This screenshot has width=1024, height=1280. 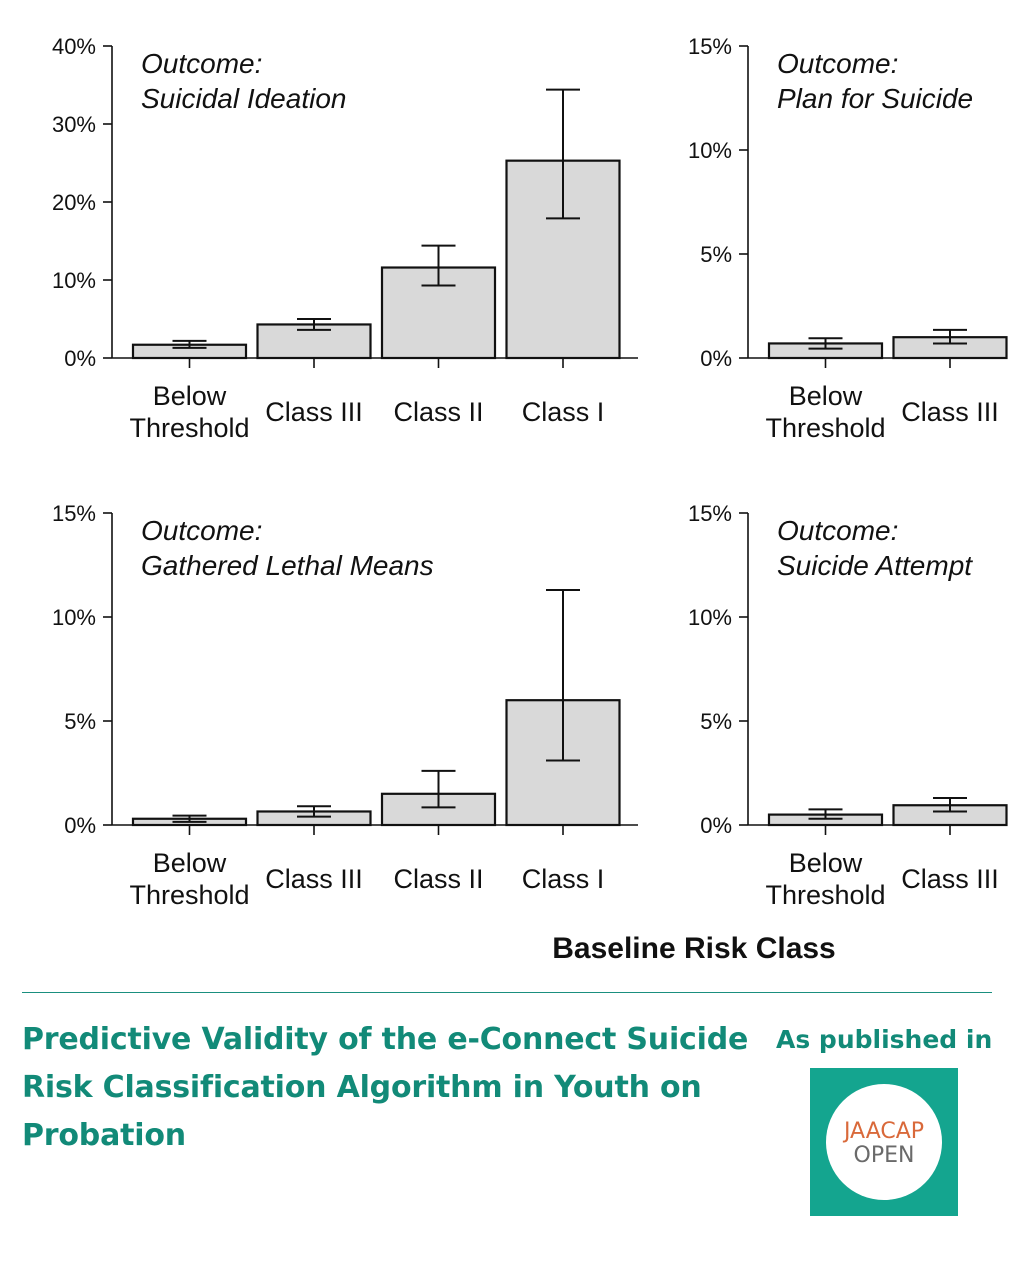 What do you see at coordinates (74, 202) in the screenshot?
I see `y-tick-label: 20%` at bounding box center [74, 202].